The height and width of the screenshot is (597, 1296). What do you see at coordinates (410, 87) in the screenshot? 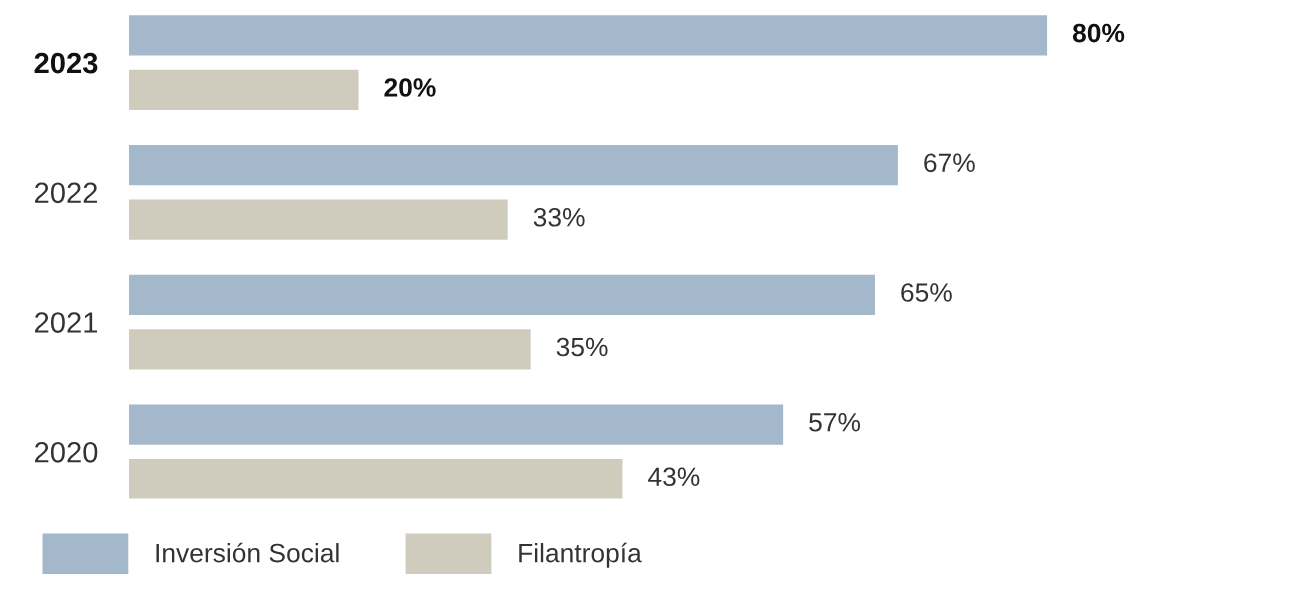
I see `data-label: 20%` at bounding box center [410, 87].